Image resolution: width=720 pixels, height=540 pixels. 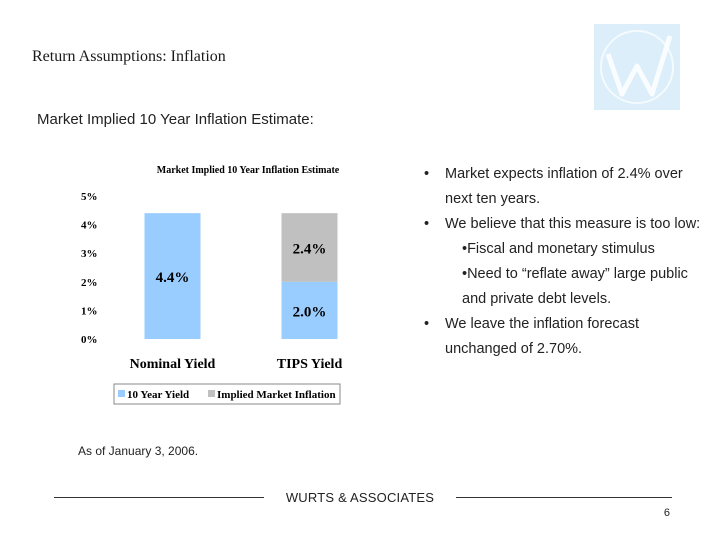 What do you see at coordinates (158, 395) in the screenshot?
I see `legend-label: 10 Year Yield` at bounding box center [158, 395].